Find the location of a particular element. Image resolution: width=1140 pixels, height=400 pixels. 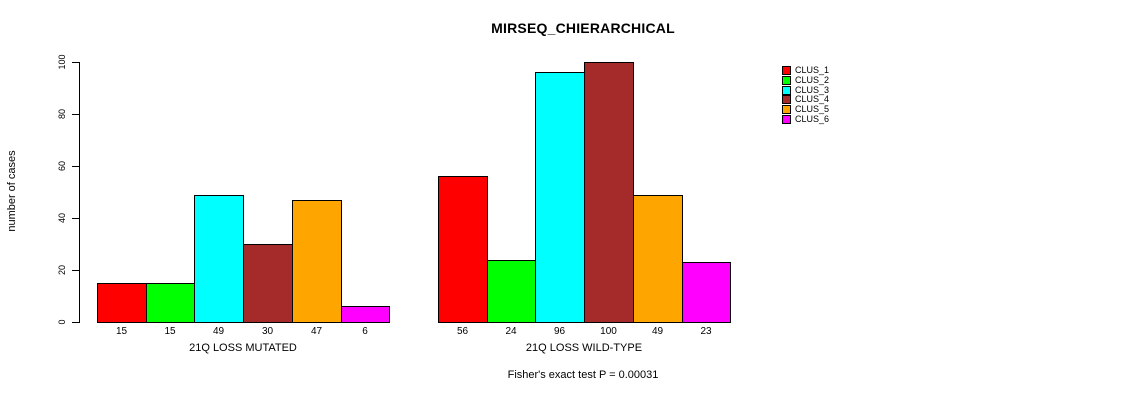

legend-row: CLUS_3 is located at coordinates (805, 90).